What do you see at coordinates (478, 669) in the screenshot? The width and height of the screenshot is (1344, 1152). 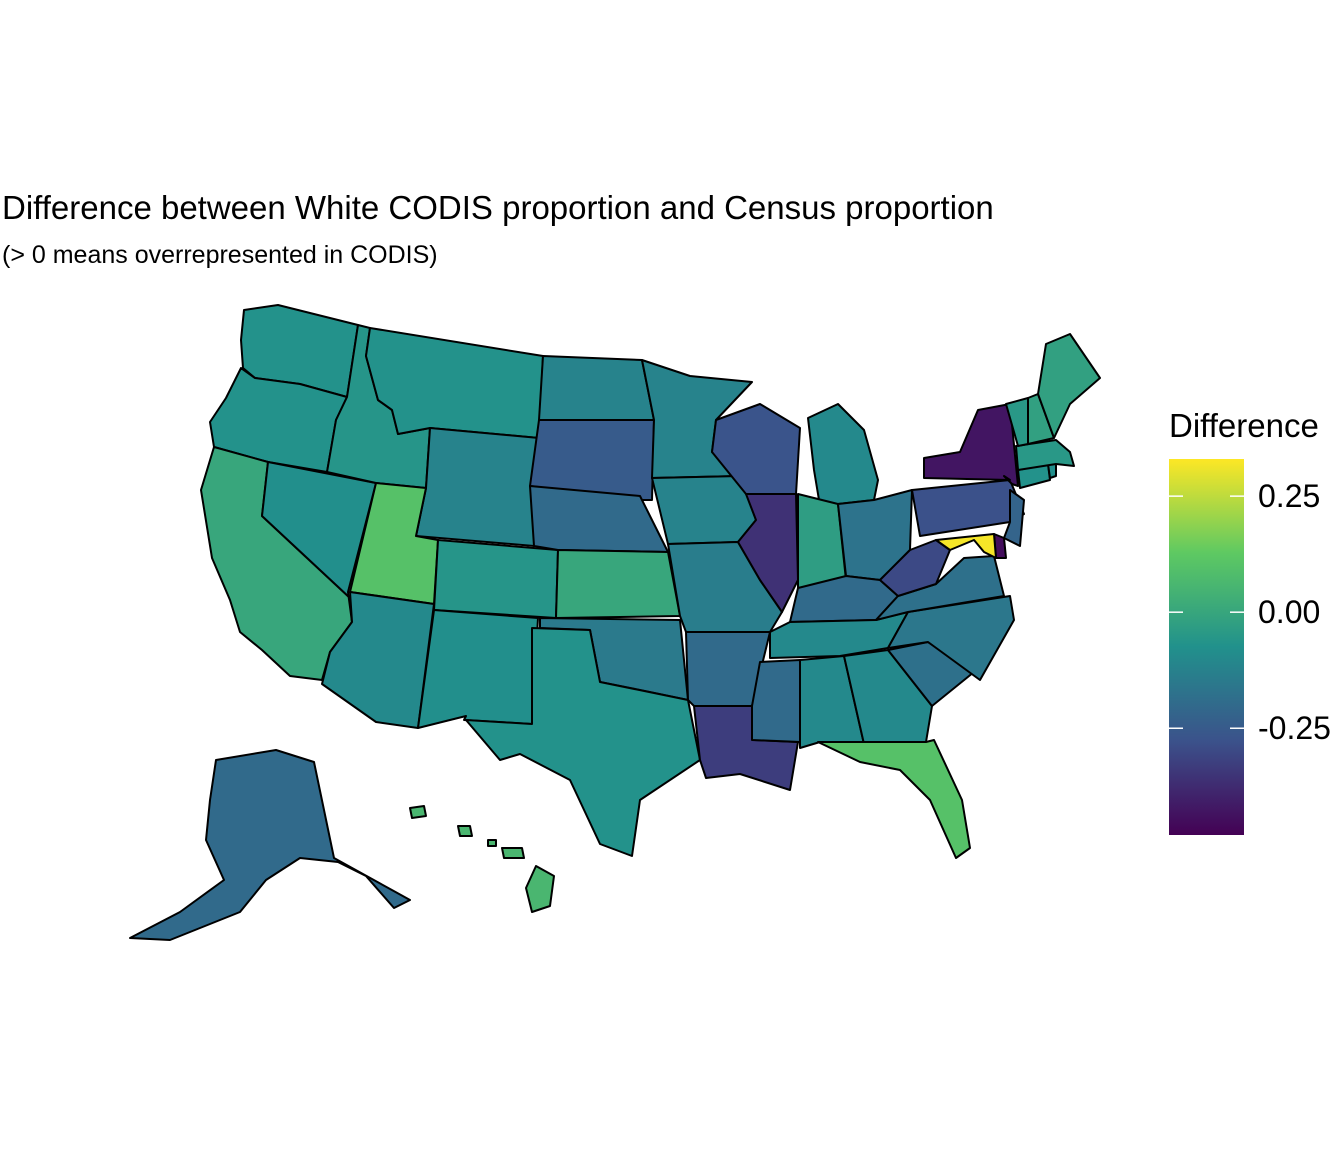 I see `state-new-mexico` at bounding box center [478, 669].